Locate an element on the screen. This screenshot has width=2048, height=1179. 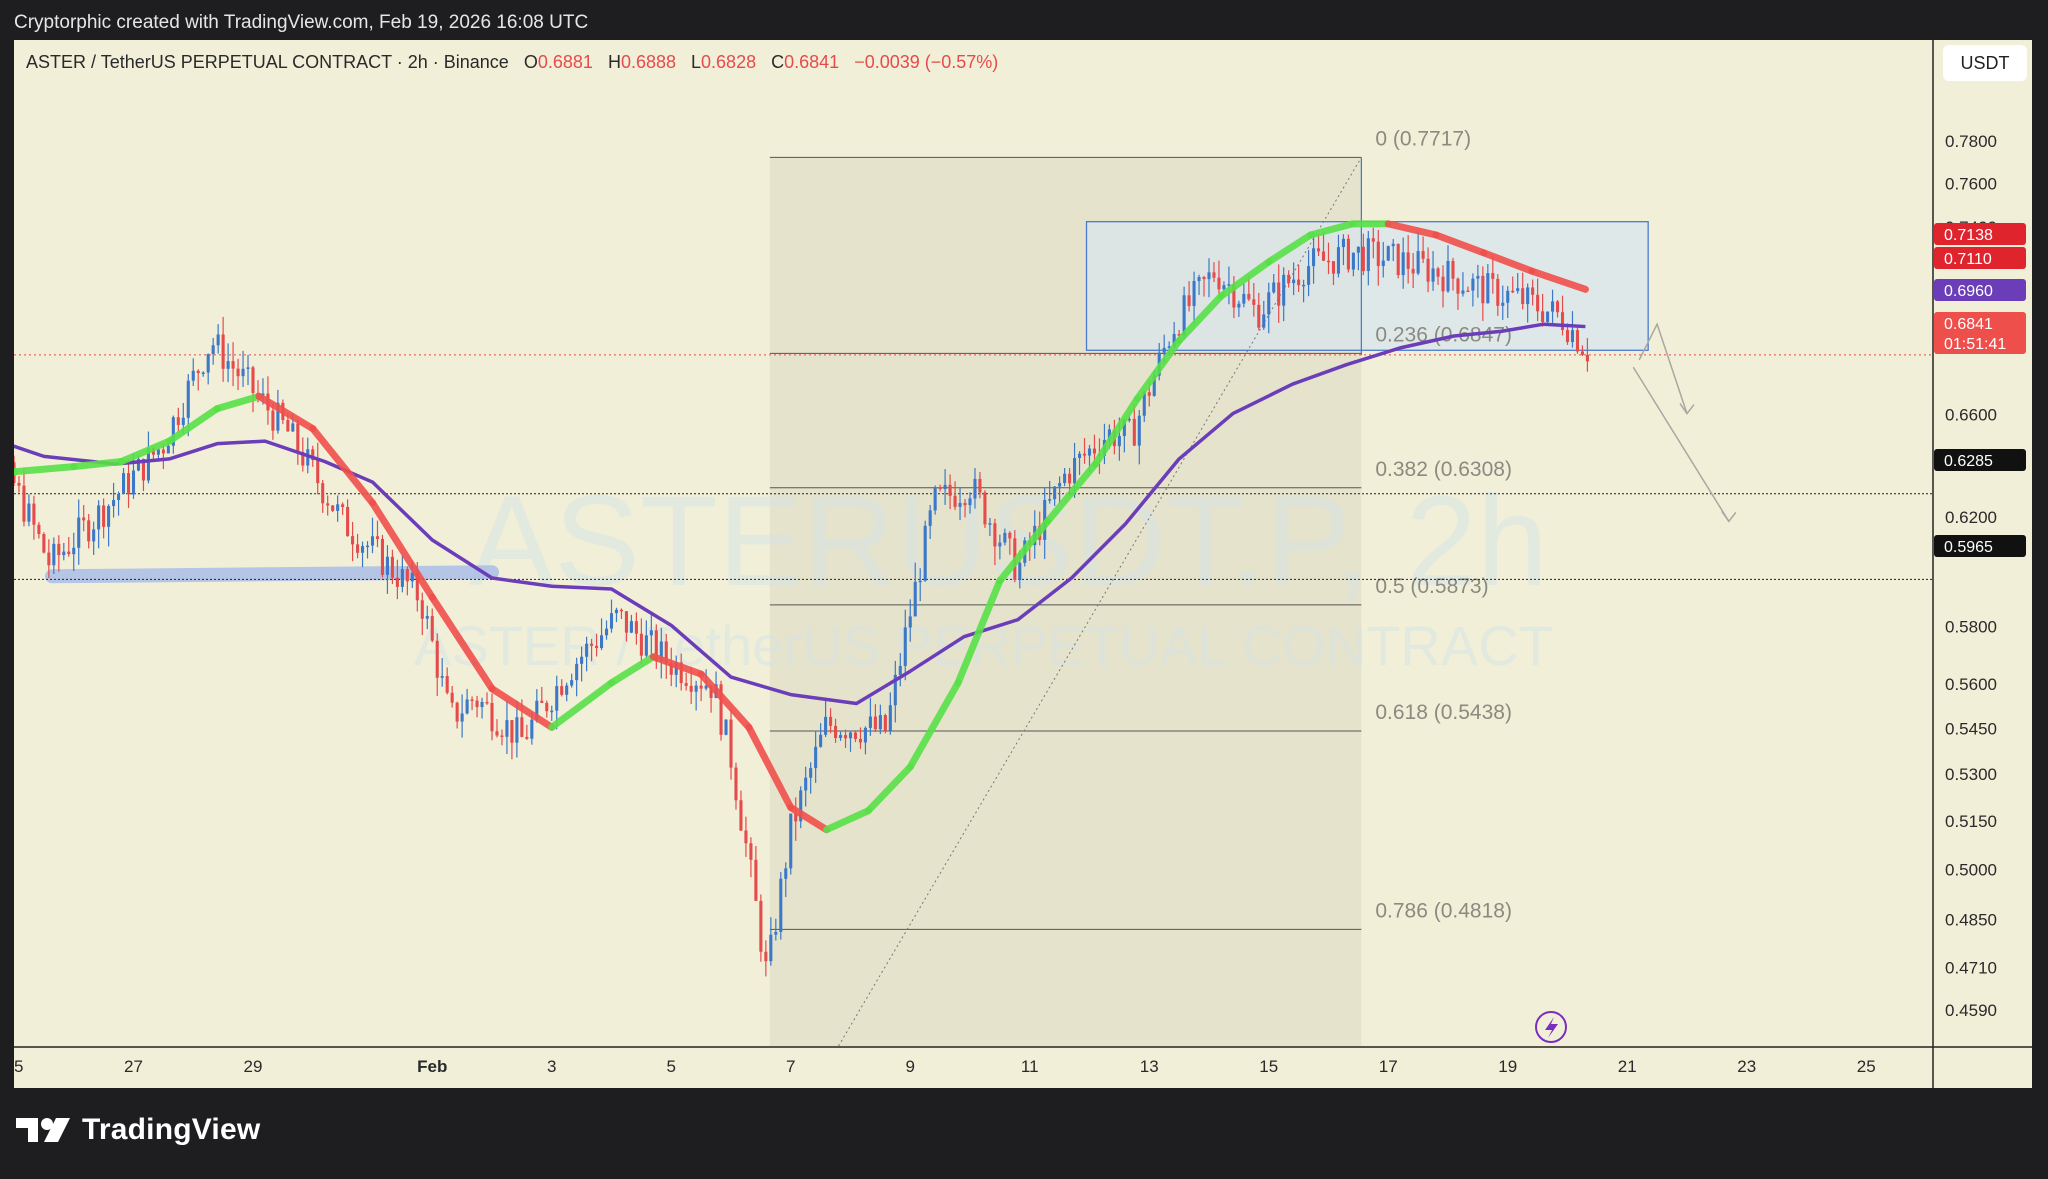
lightning-icon is located at coordinates (1551, 1027).